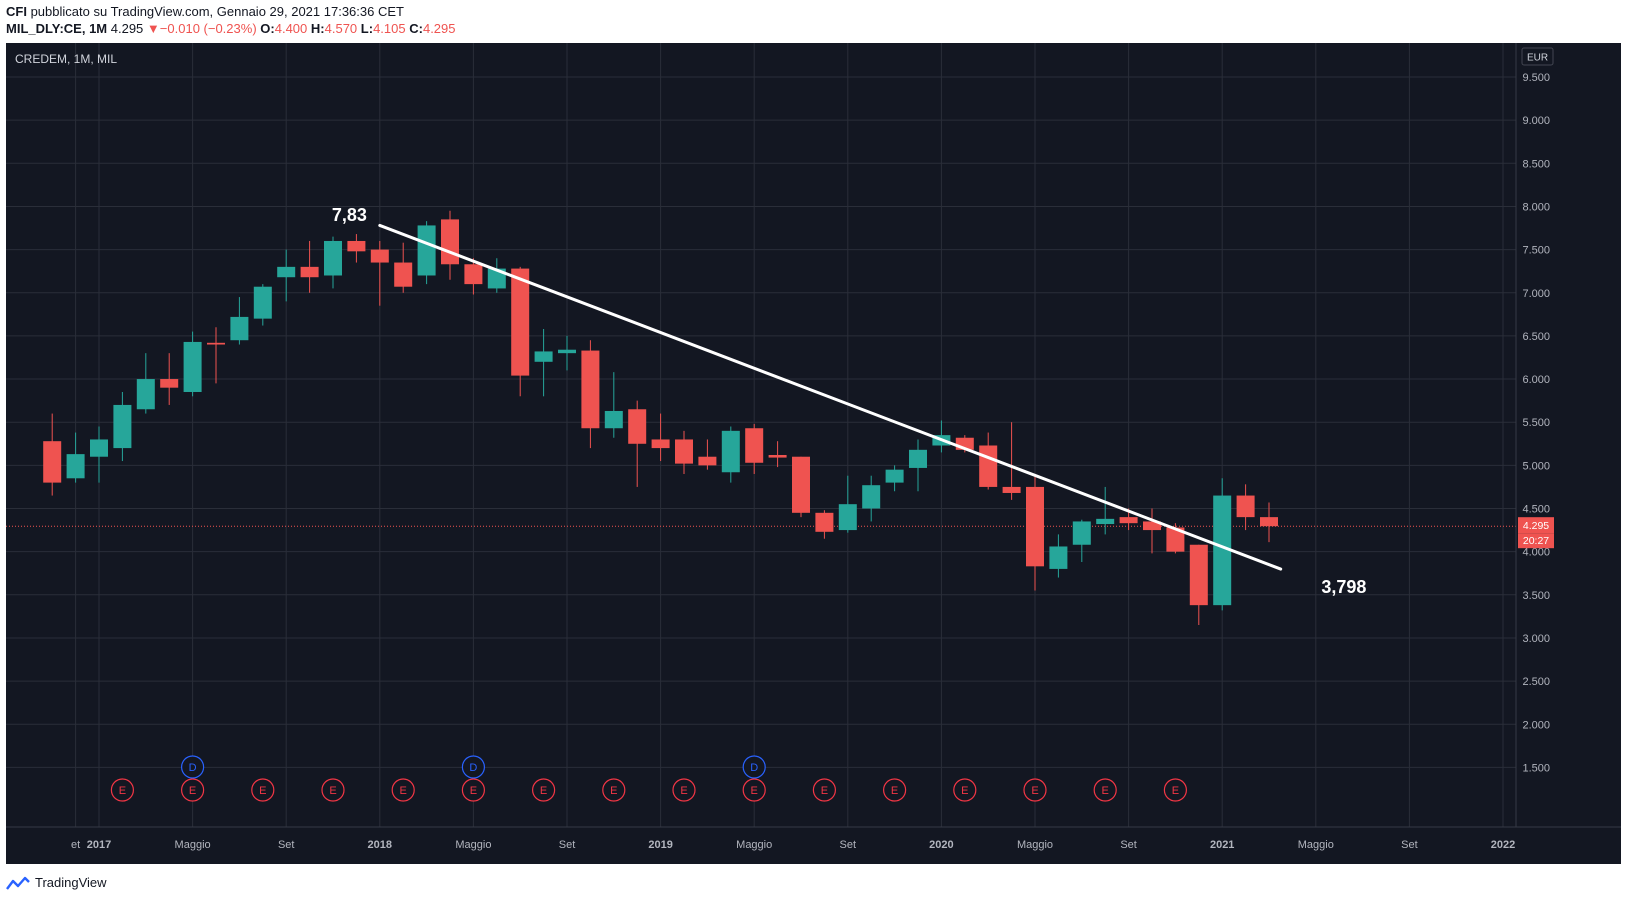 Image resolution: width=1627 pixels, height=900 pixels. I want to click on price-annotation: 7,83, so click(349, 215).